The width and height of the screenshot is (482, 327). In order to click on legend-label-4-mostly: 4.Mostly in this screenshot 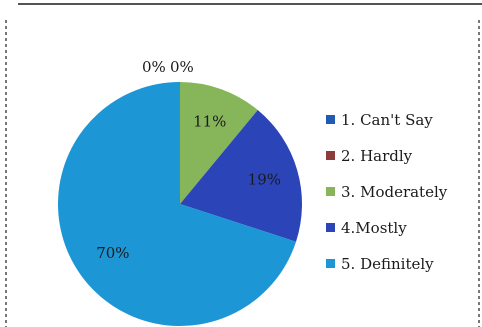, I will do `click(374, 228)`.